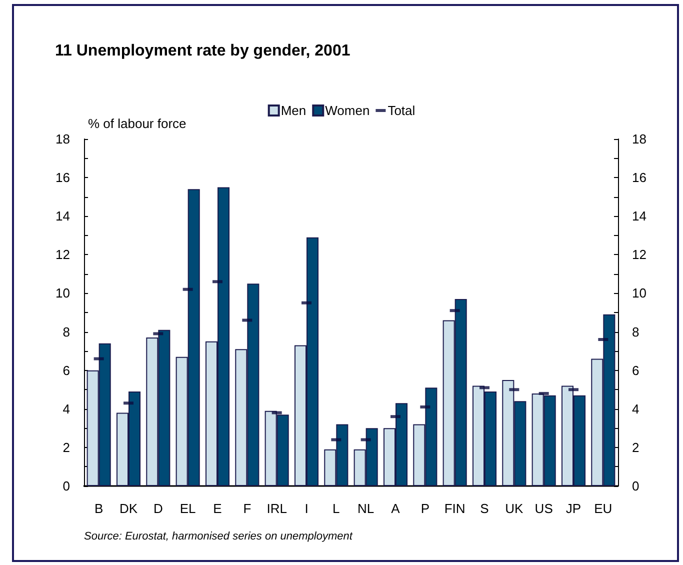  Describe the element at coordinates (639, 254) in the screenshot. I see `y2-tick-label: 12` at that location.